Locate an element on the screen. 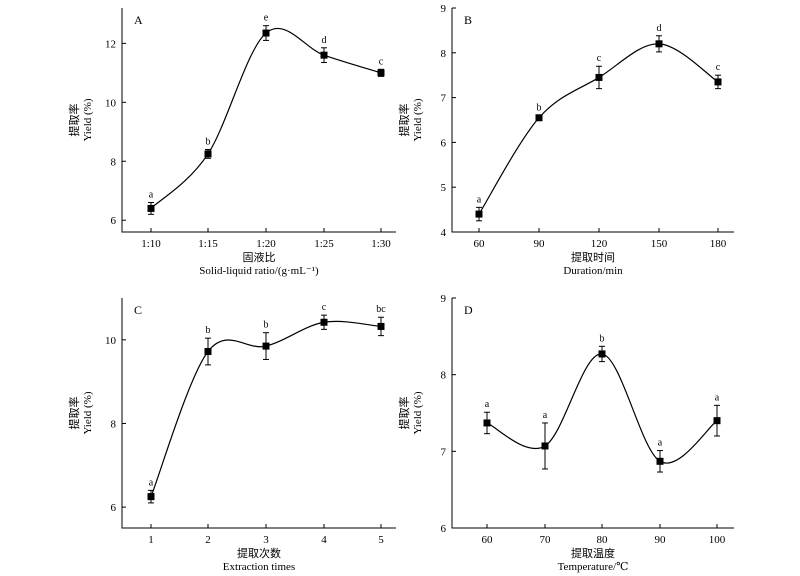 The width and height of the screenshot is (800, 576). x-axis-label-cn: 提取温度 is located at coordinates (593, 553).